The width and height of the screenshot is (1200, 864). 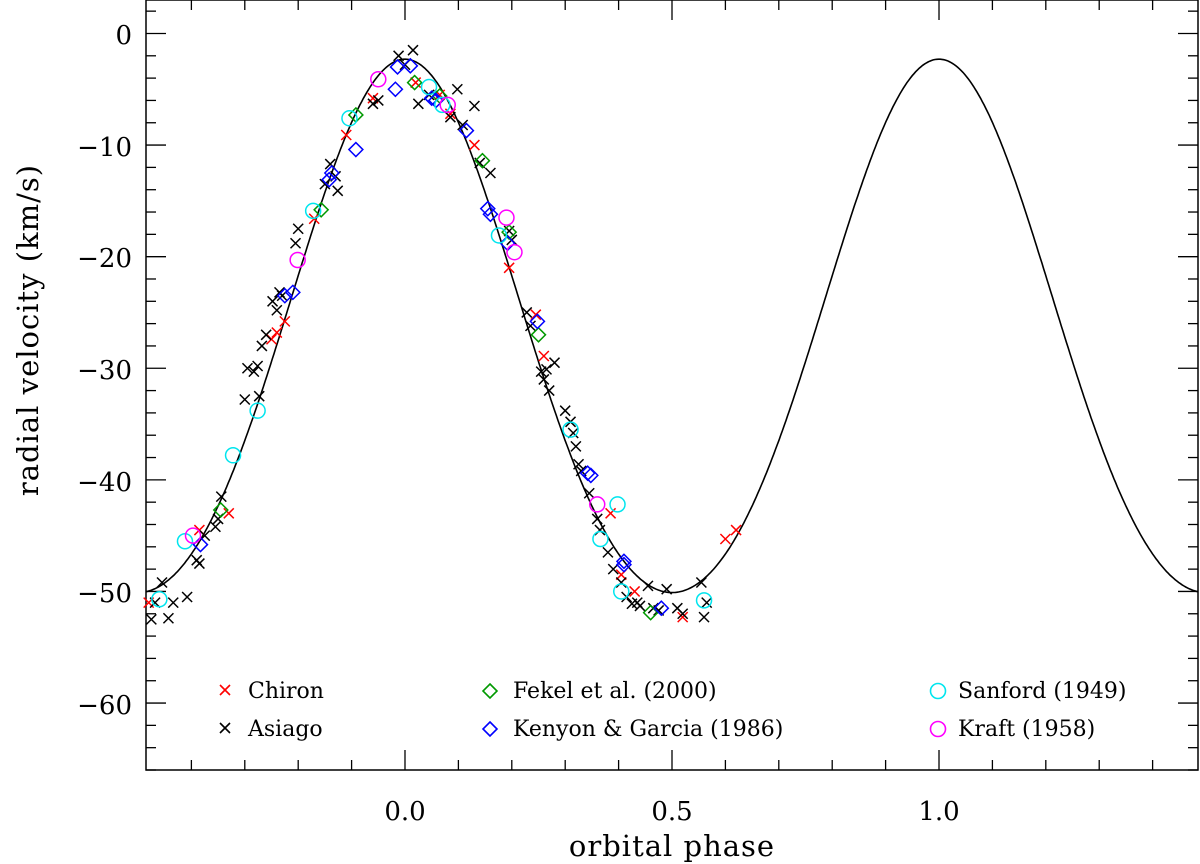 I want to click on x-tick-label-2: 1.0, so click(x=938, y=812).